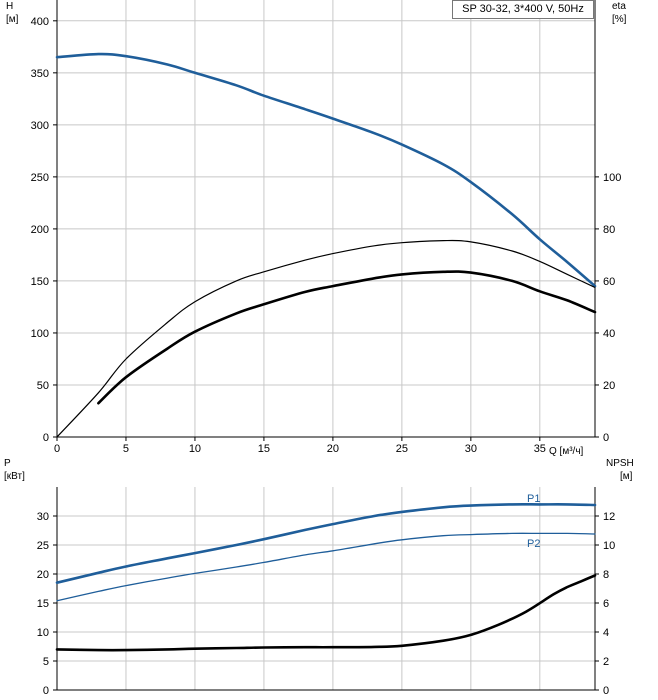  Describe the element at coordinates (609, 282) in the screenshot. I see `top-right-tick-label: 60` at that location.